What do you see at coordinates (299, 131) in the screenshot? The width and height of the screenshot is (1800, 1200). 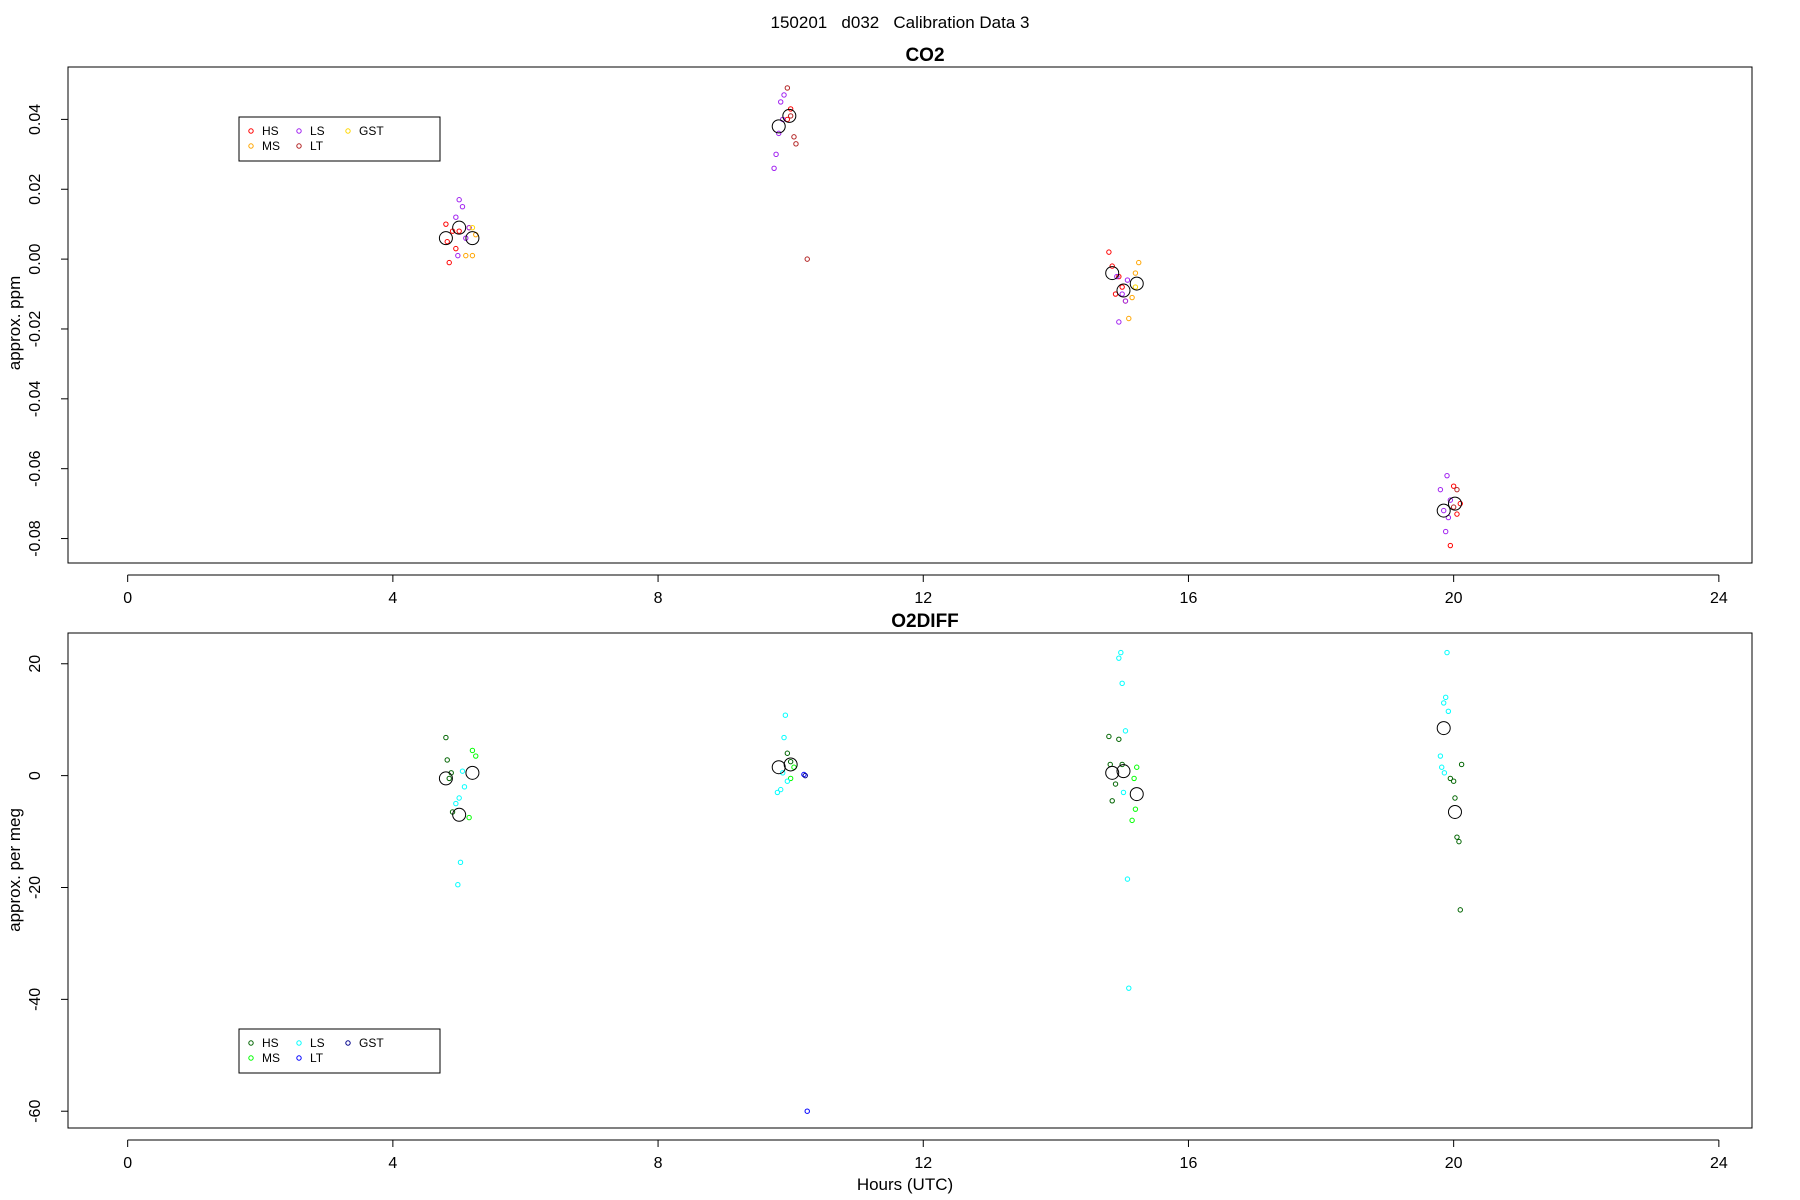 I see `co2-legend-entry-ls-marker` at bounding box center [299, 131].